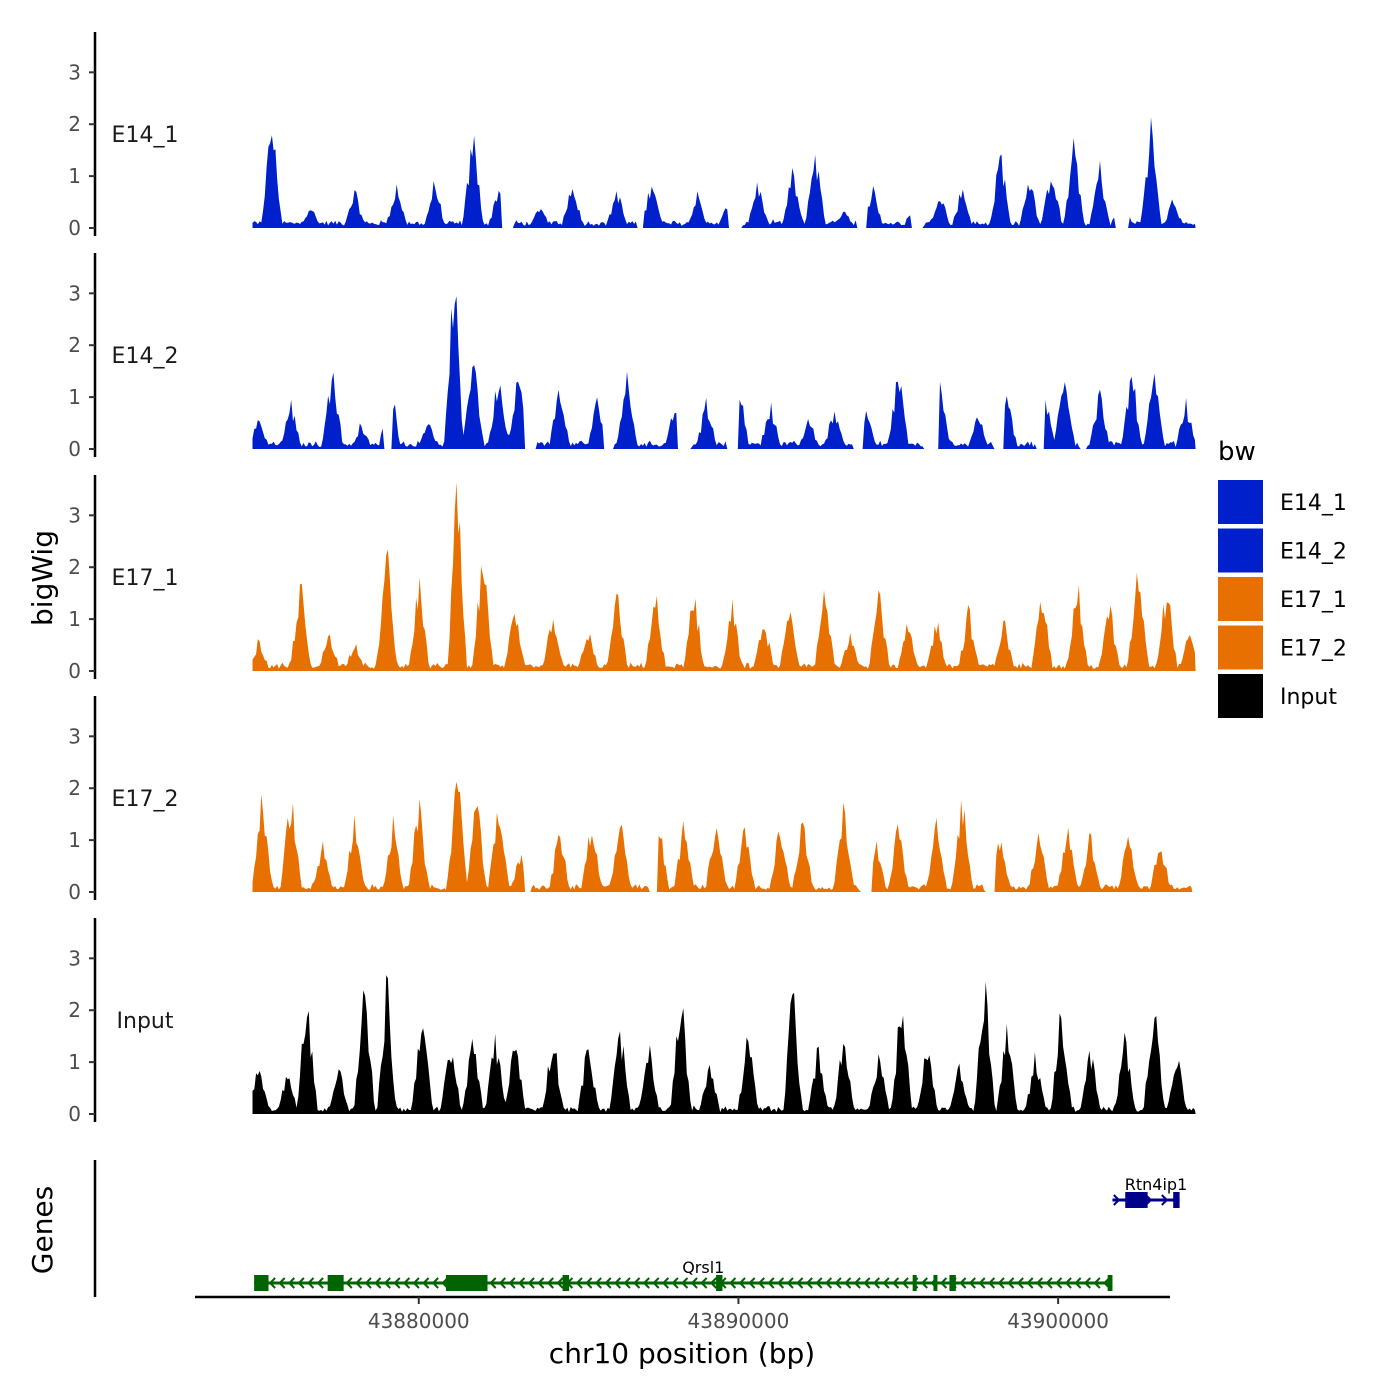 This screenshot has height=1400, width=1400. Describe the element at coordinates (683, 1274) in the screenshot. I see `gene-qrsl1: Qrsl1` at that location.